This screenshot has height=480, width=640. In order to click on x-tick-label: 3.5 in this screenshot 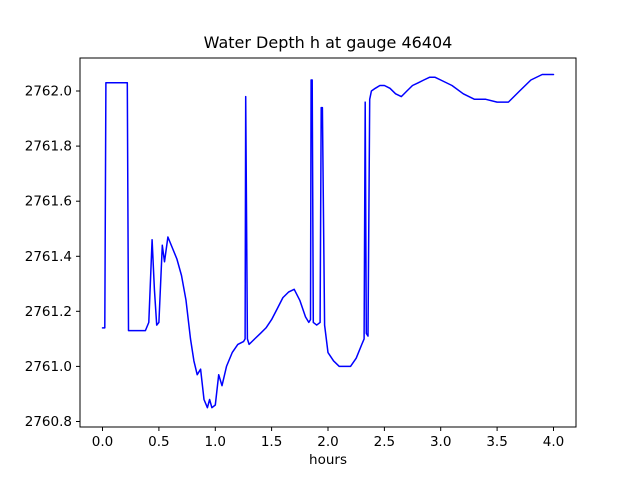, I will do `click(496, 442)`.